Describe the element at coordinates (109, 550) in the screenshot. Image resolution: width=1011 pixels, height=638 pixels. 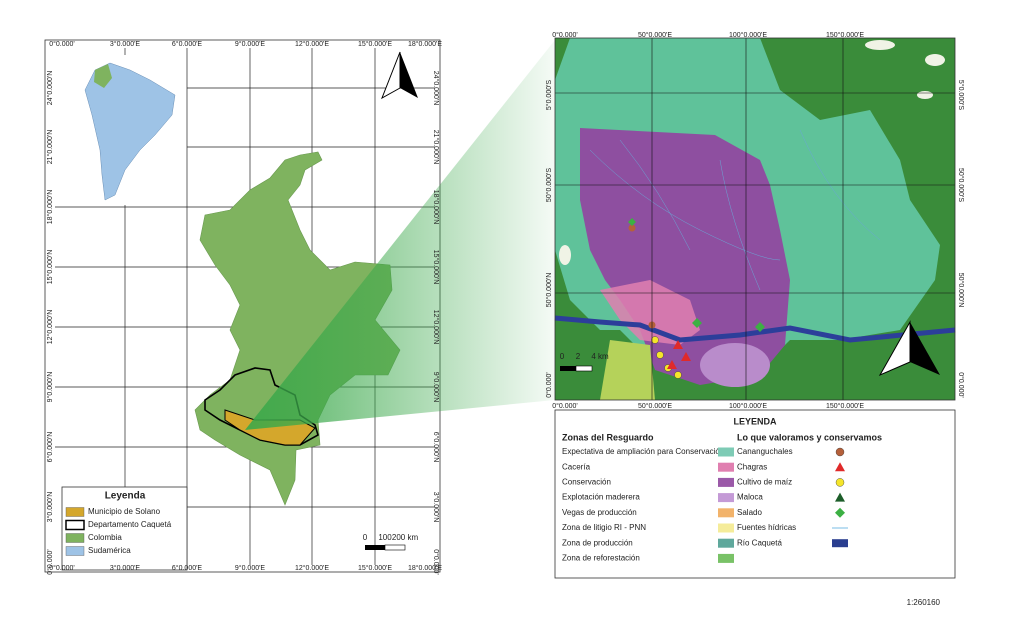
I see `legend-label: Sudamérica` at that location.